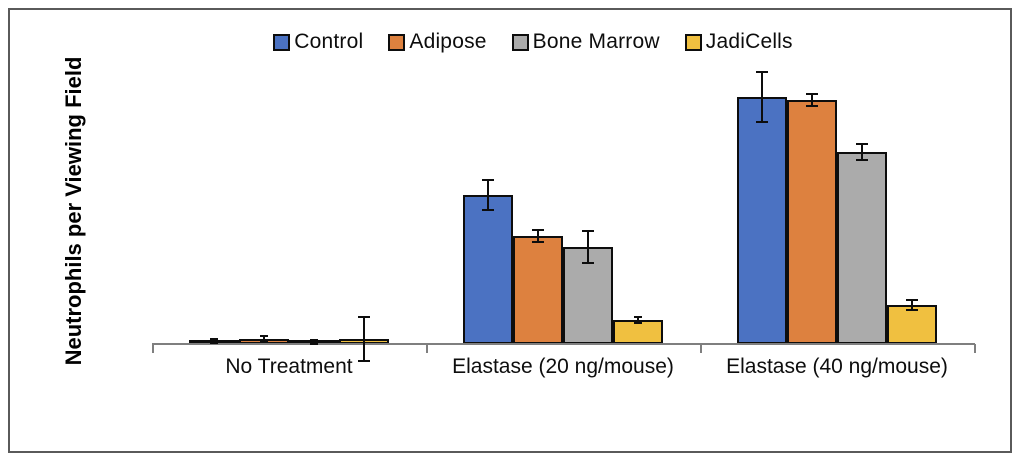 This screenshot has width=1024, height=466. I want to click on legend-label-adipose: Adipose, so click(448, 41).